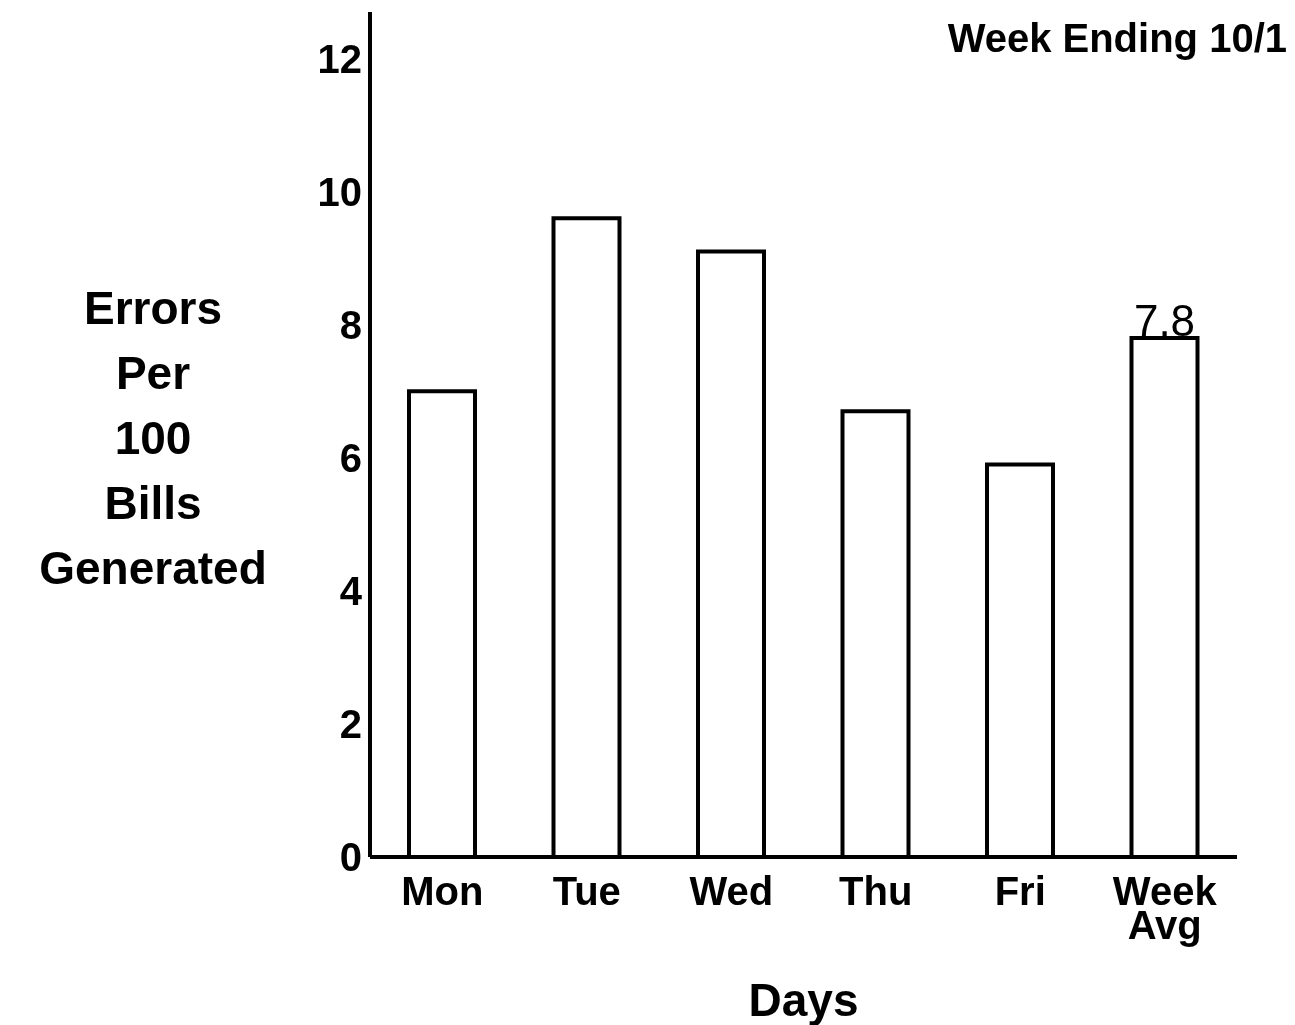  Describe the element at coordinates (339, 191) in the screenshot. I see `y-tick-label: 10` at that location.